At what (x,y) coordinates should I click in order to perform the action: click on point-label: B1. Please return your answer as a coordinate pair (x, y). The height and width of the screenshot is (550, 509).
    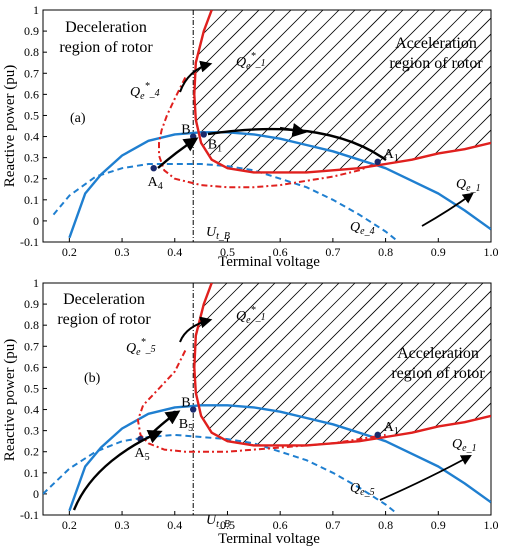
    Looking at the image, I should click on (215, 145).